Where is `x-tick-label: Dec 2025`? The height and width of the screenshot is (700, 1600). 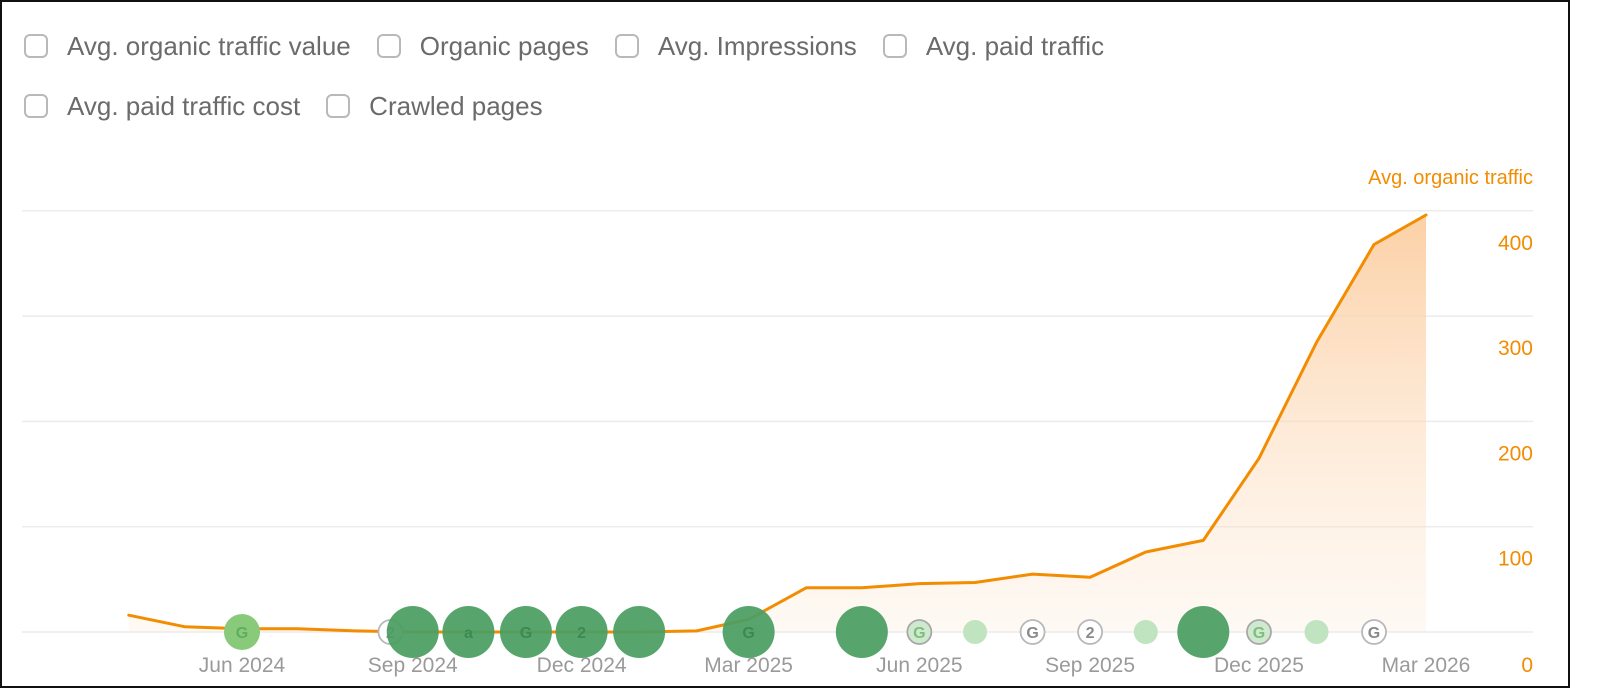 x-tick-label: Dec 2025 is located at coordinates (1259, 665).